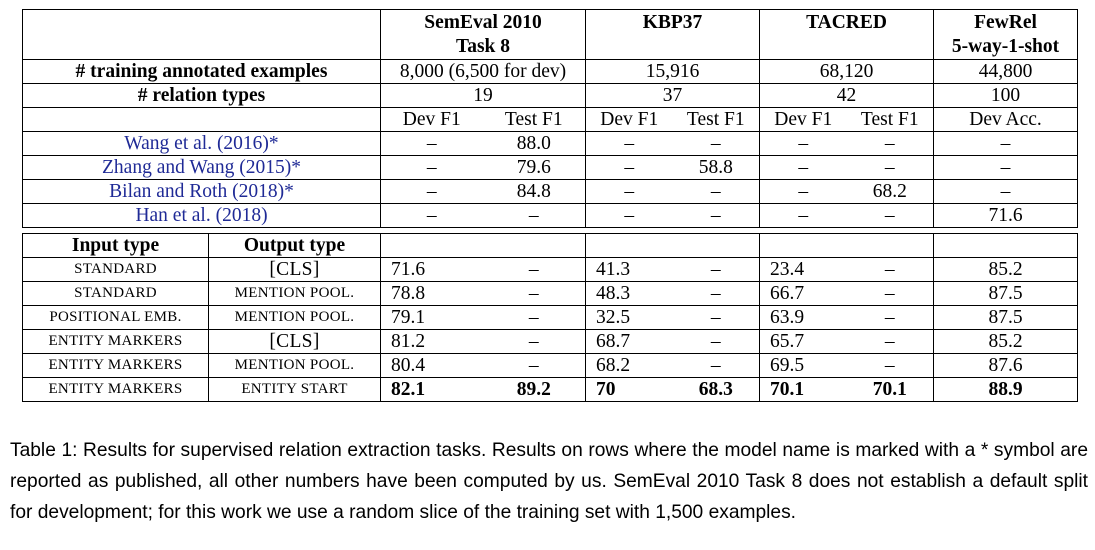 The height and width of the screenshot is (550, 1095). What do you see at coordinates (847, 71) in the screenshot?
I see `training-value: 68,120` at bounding box center [847, 71].